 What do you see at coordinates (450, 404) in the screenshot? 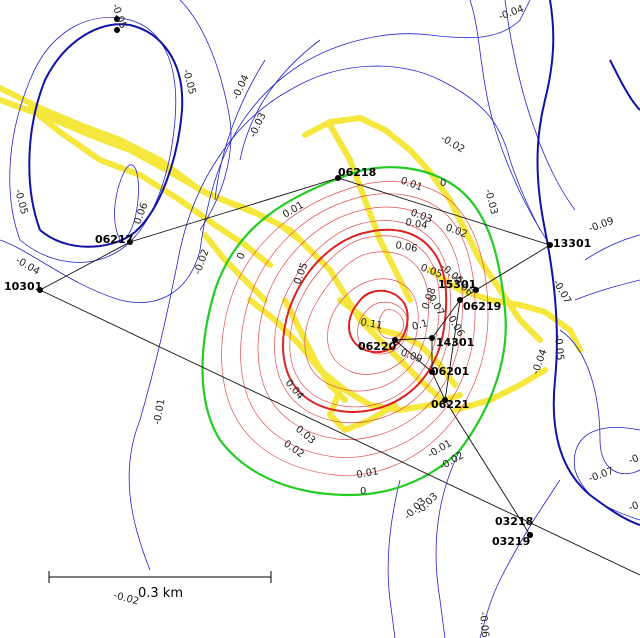
I see `station-label: 06221` at bounding box center [450, 404].